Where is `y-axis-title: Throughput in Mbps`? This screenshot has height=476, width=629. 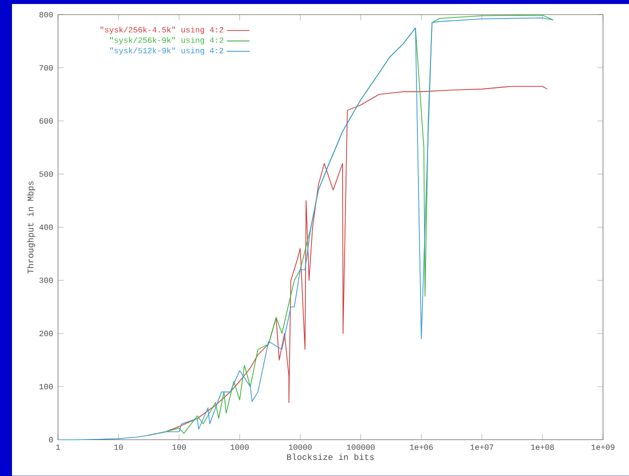 y-axis-title: Throughput in Mbps is located at coordinates (31, 227).